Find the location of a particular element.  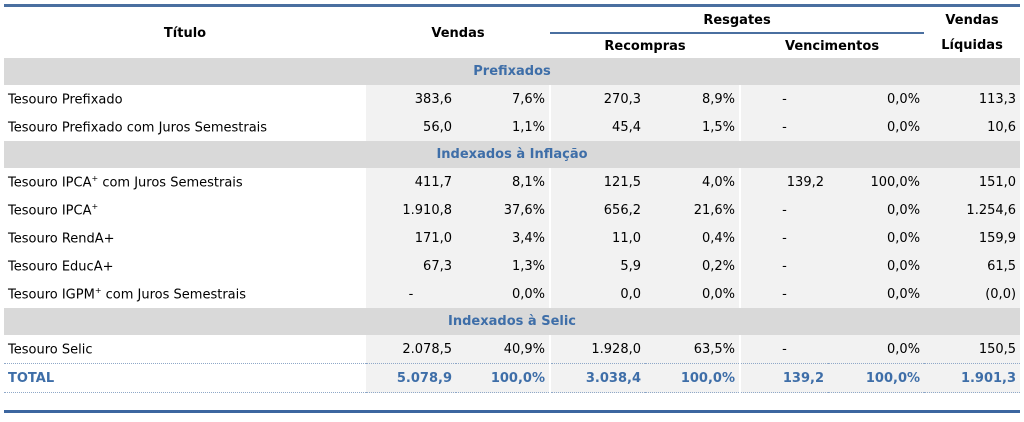

vendas-value: 5.078,9 is located at coordinates (411, 378).